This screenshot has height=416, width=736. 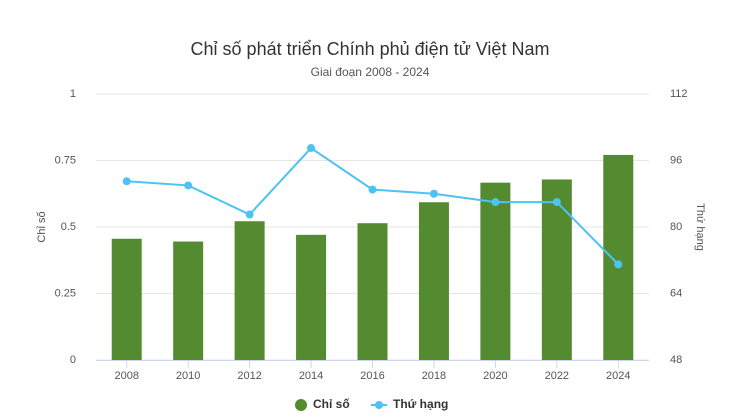 I want to click on y2-tick-label: 64, so click(x=676, y=293).